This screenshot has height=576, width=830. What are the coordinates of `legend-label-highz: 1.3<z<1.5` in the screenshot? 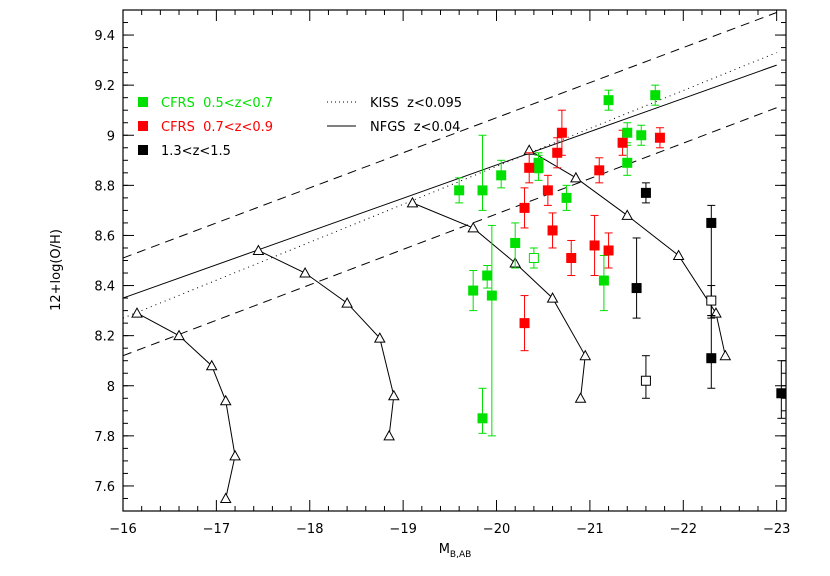 It's located at (196, 151).